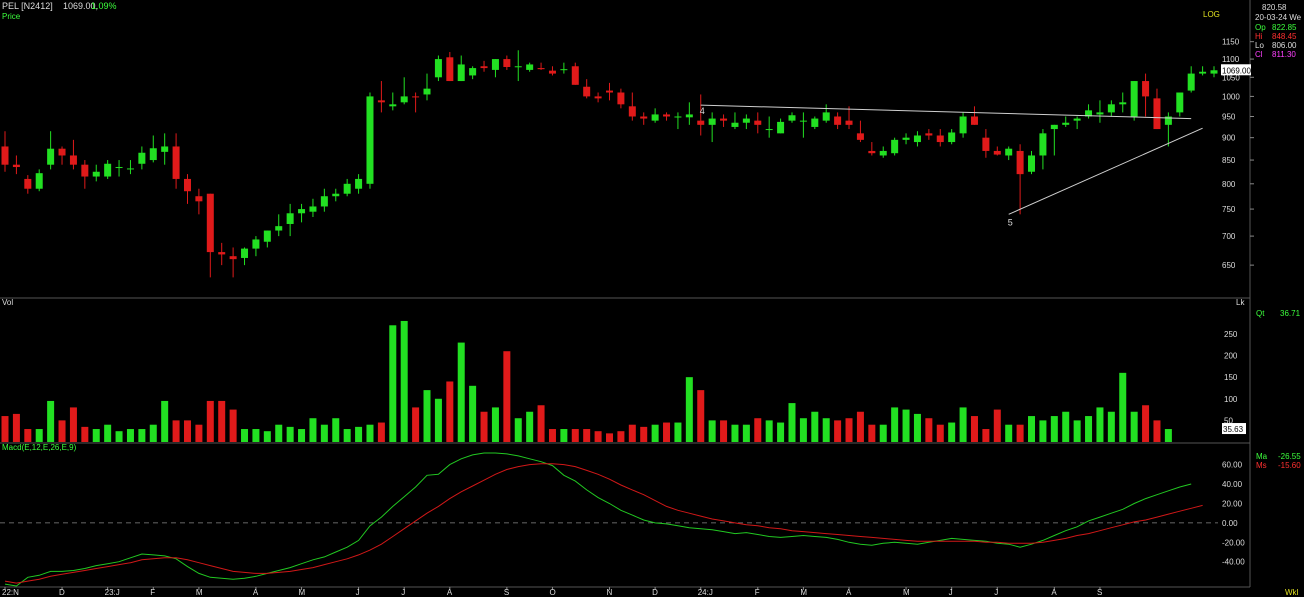 Image resolution: width=1304 pixels, height=597 pixels. Describe the element at coordinates (1290, 313) in the screenshot. I see `qt-value: 36.71` at that location.